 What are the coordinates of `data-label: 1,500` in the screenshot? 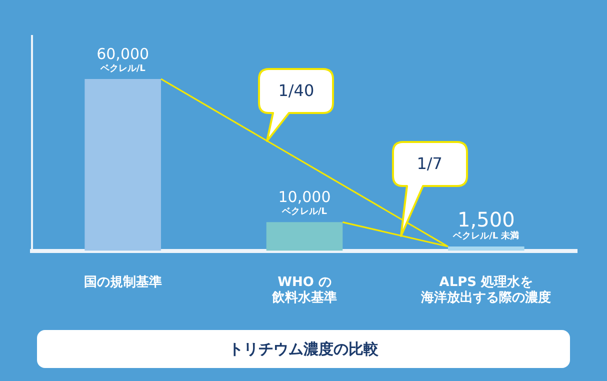 It's located at (486, 220).